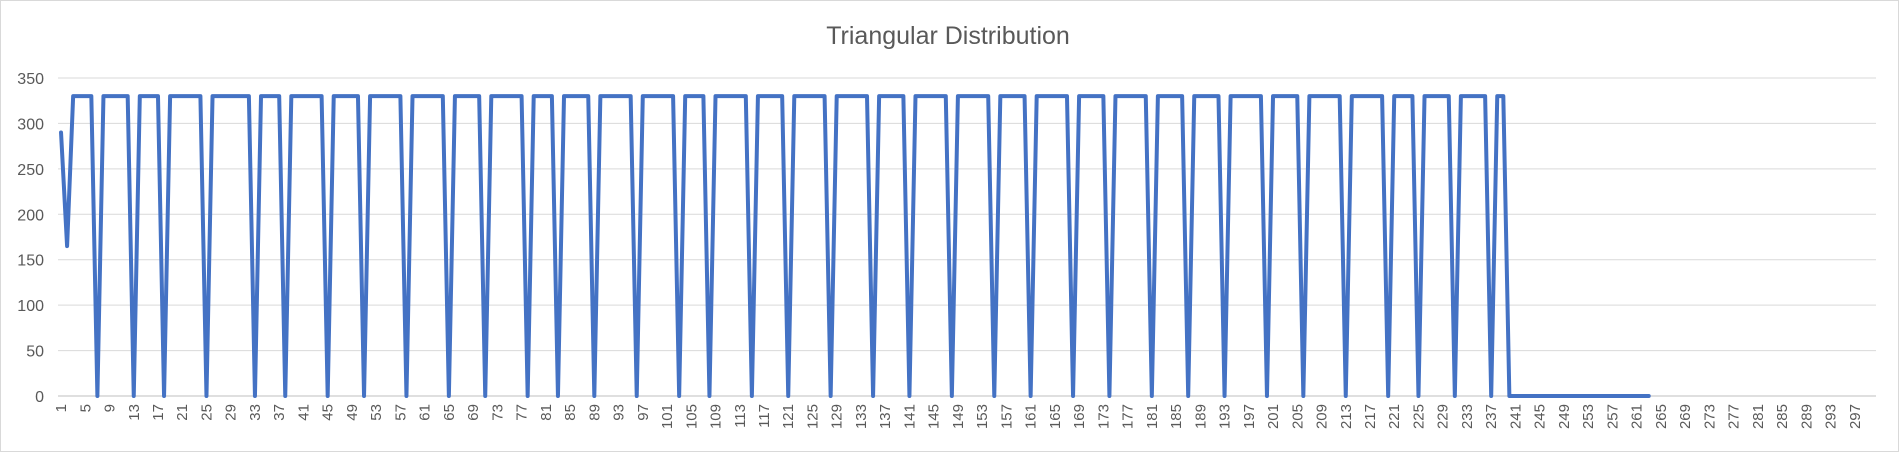  Describe the element at coordinates (30, 170) in the screenshot. I see `y-tick-label: 250` at that location.